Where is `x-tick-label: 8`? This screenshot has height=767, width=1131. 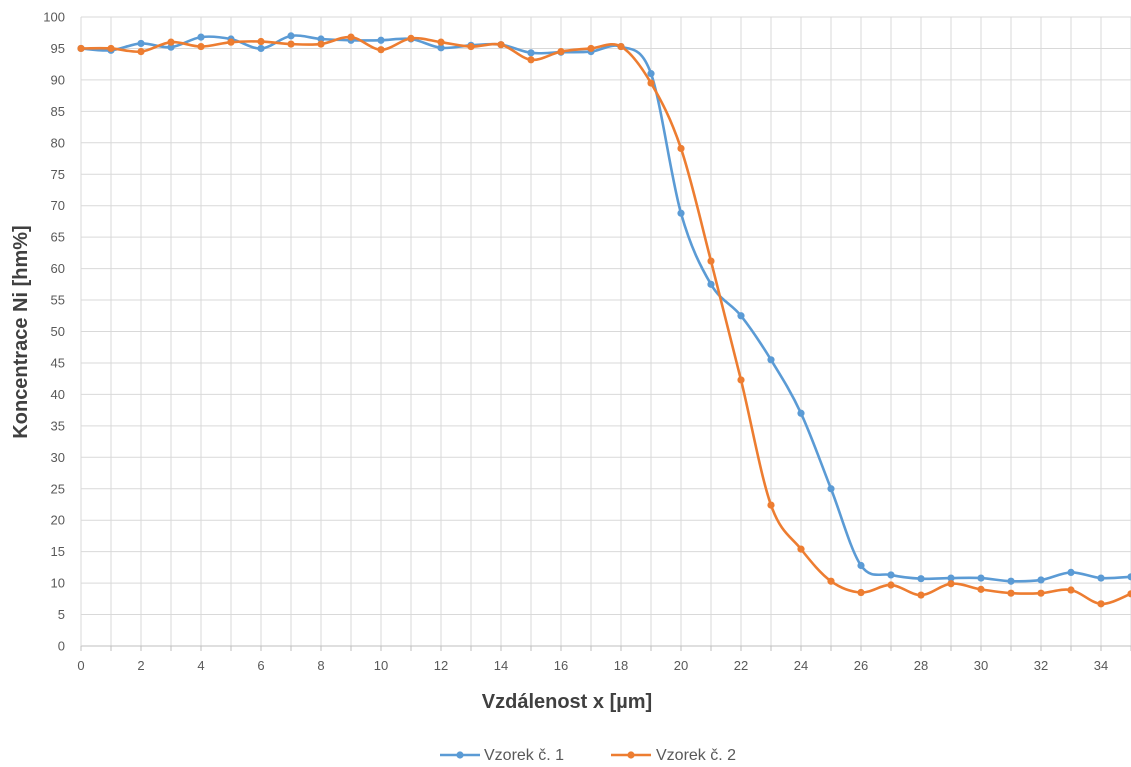
x-tick-label: 8 is located at coordinates (320, 665).